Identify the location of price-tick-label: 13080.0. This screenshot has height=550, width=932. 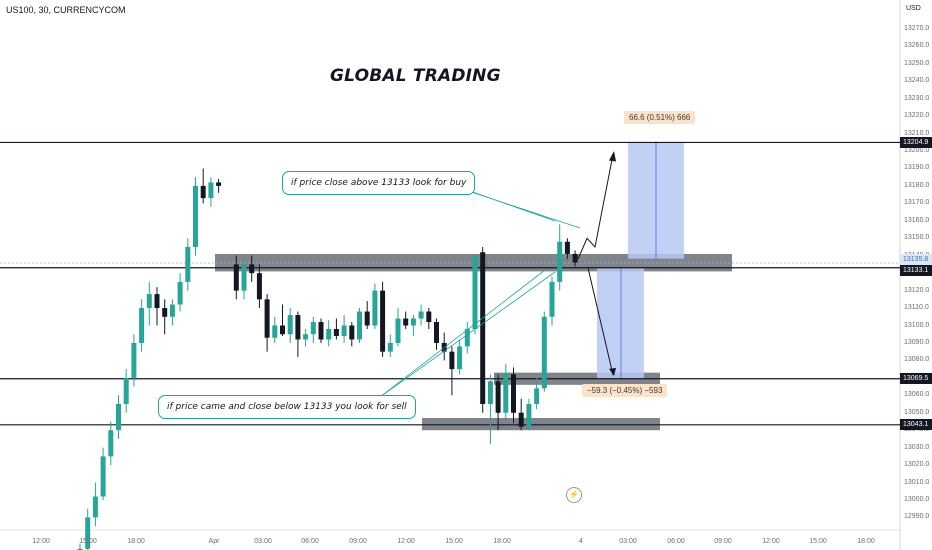
(917, 360).